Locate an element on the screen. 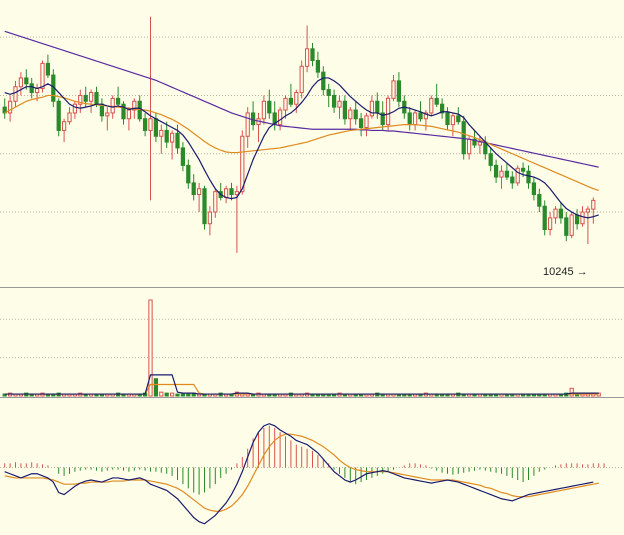 This screenshot has height=535, width=624. price-low-label: 10245 → is located at coordinates (565, 272).